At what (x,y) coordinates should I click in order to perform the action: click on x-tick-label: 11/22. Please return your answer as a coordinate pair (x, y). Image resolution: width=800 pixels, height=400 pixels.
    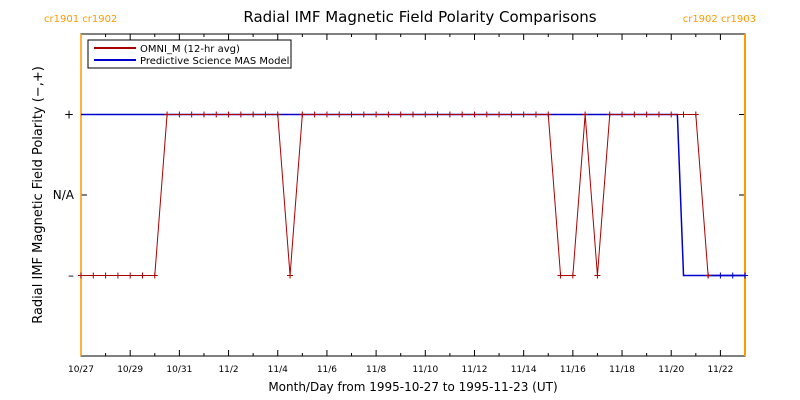
    Looking at the image, I should click on (720, 370).